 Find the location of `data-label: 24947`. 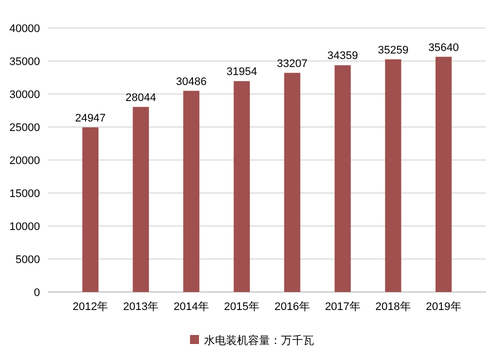

data-label: 24947 is located at coordinates (90, 118).